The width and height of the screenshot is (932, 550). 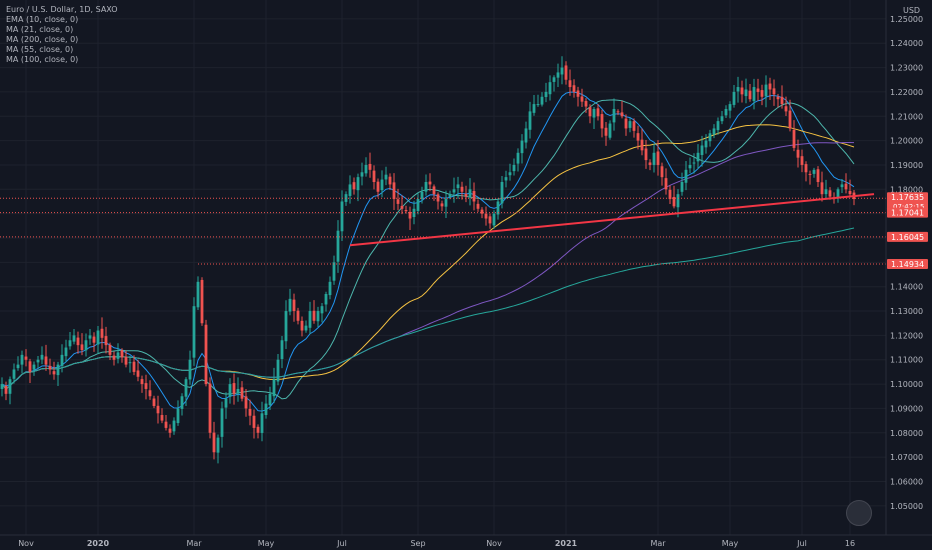 I want to click on y-tick-label: 1.05000, so click(x=906, y=506).